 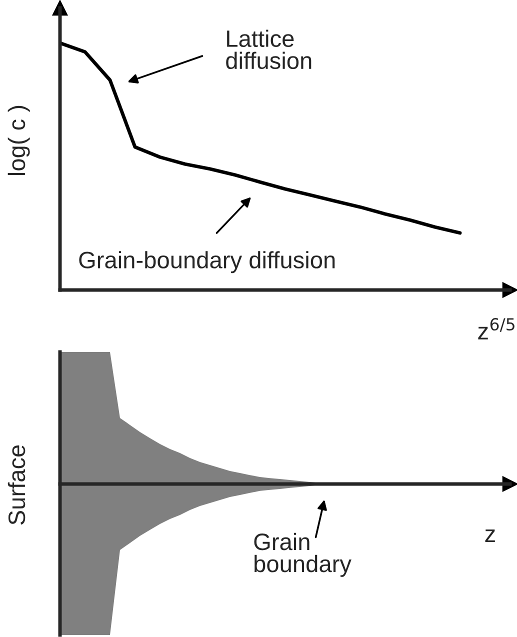 What do you see at coordinates (269, 50) in the screenshot?
I see `annotation: Lattice diffusion` at bounding box center [269, 50].